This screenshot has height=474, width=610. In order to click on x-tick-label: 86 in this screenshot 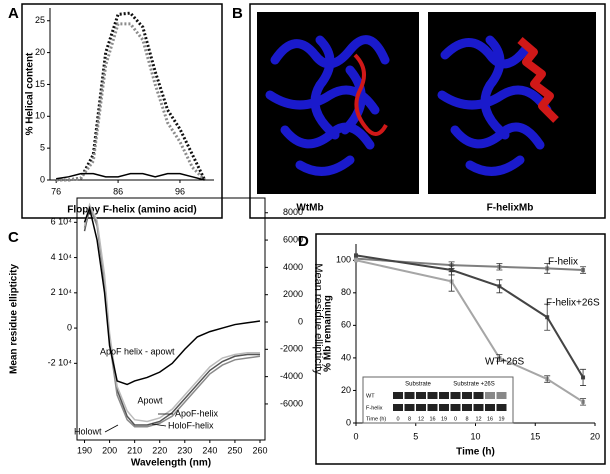, I will do `click(118, 191)`.